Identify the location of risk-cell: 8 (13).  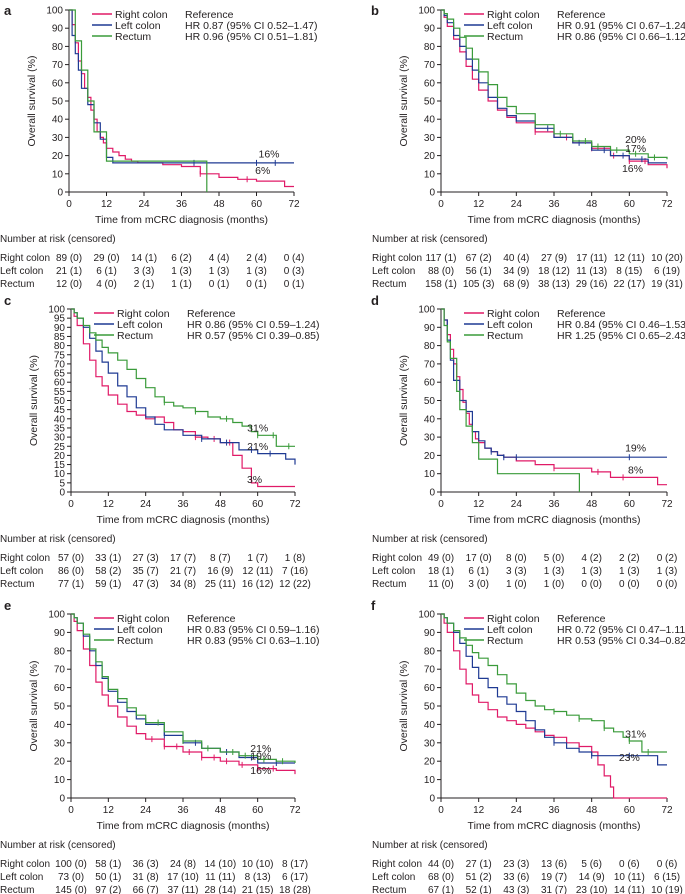
(258, 877).